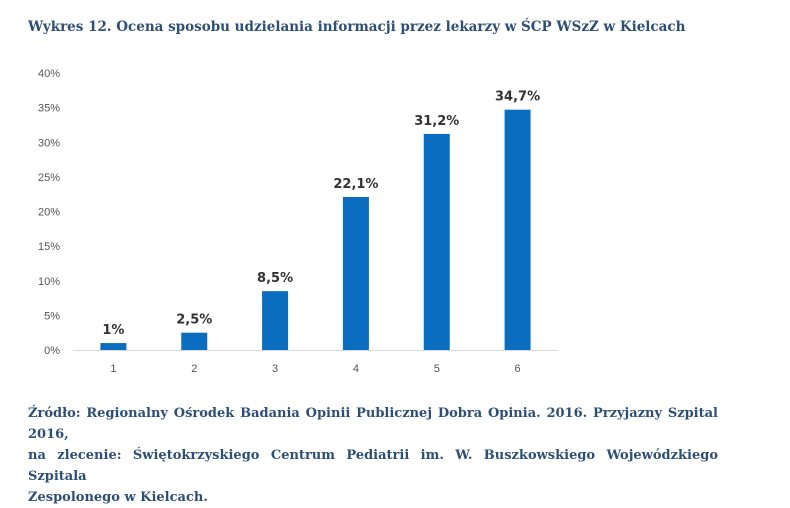  What do you see at coordinates (275, 278) in the screenshot?
I see `data-label-3: 8,5%` at bounding box center [275, 278].